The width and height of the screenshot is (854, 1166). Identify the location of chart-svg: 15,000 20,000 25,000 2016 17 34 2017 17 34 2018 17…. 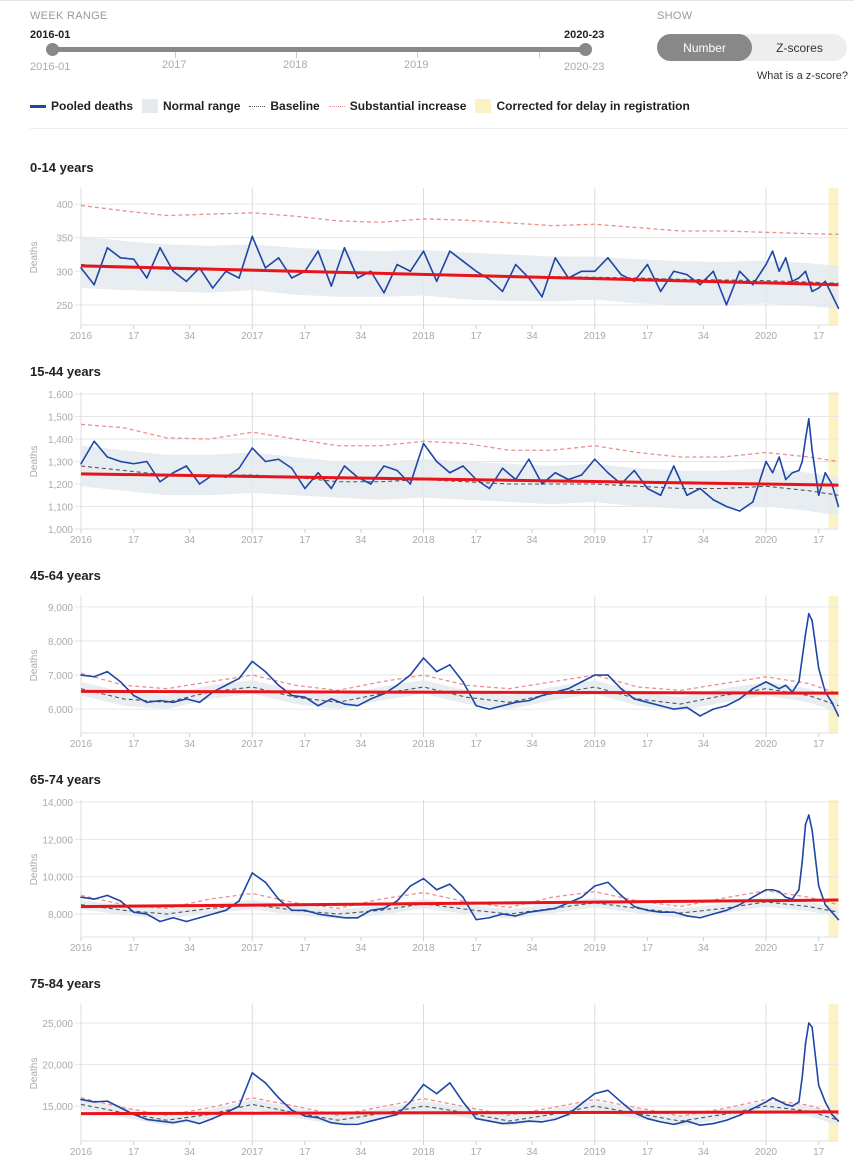
(434, 1081).